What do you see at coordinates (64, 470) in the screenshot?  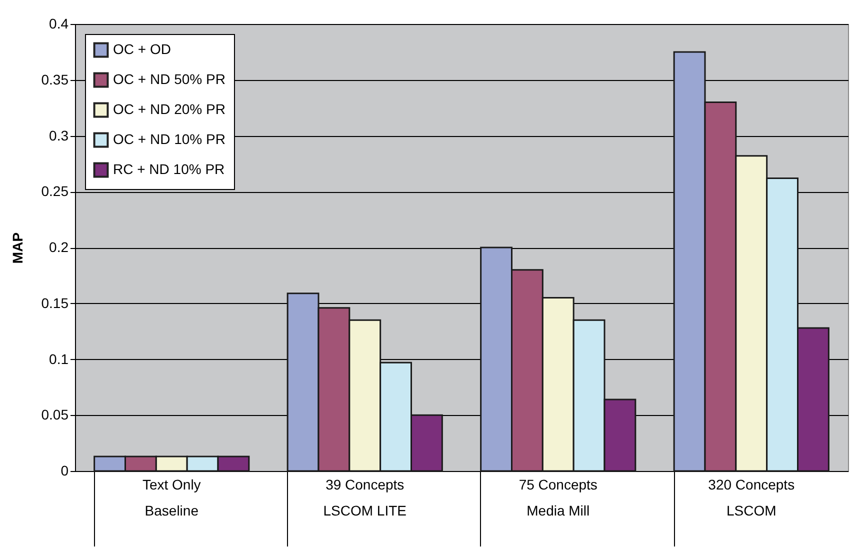 I see `y-tick-label: 0` at bounding box center [64, 470].